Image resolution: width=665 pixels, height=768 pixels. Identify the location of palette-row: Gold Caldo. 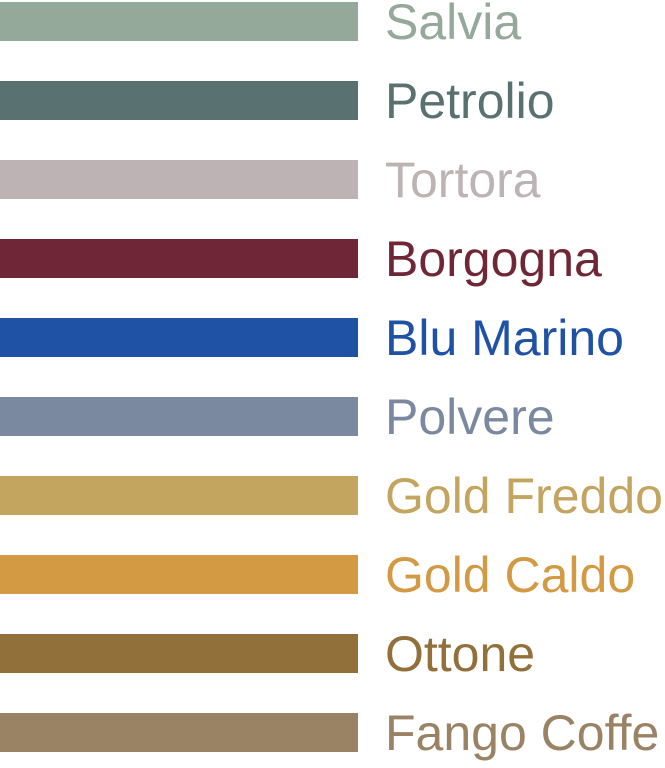
(332, 575).